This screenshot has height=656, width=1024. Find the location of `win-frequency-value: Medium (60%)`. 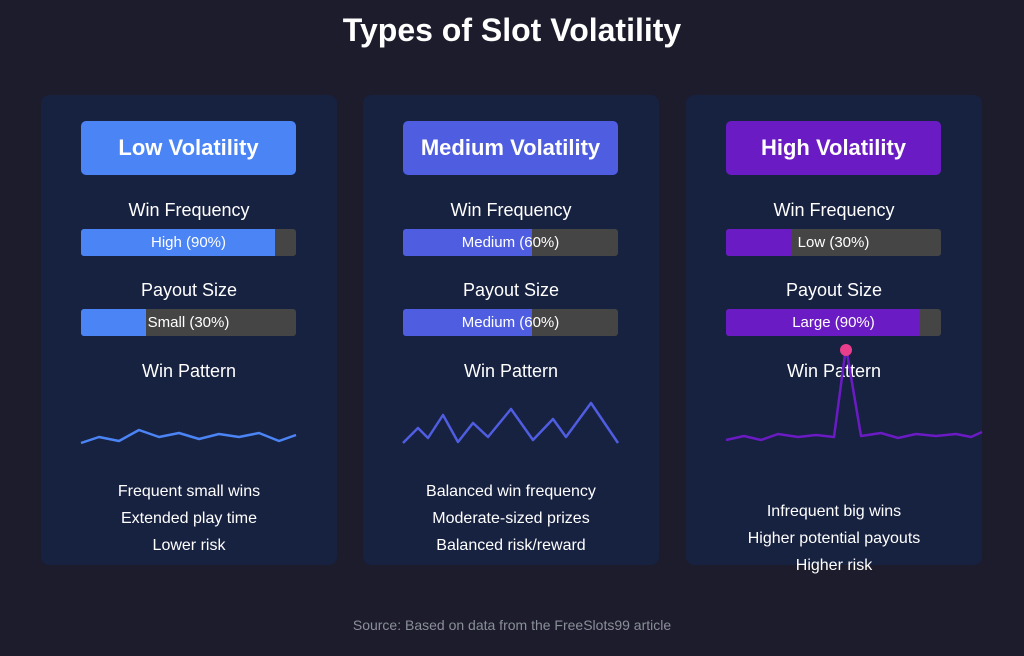

win-frequency-value: Medium (60%) is located at coordinates (510, 242).